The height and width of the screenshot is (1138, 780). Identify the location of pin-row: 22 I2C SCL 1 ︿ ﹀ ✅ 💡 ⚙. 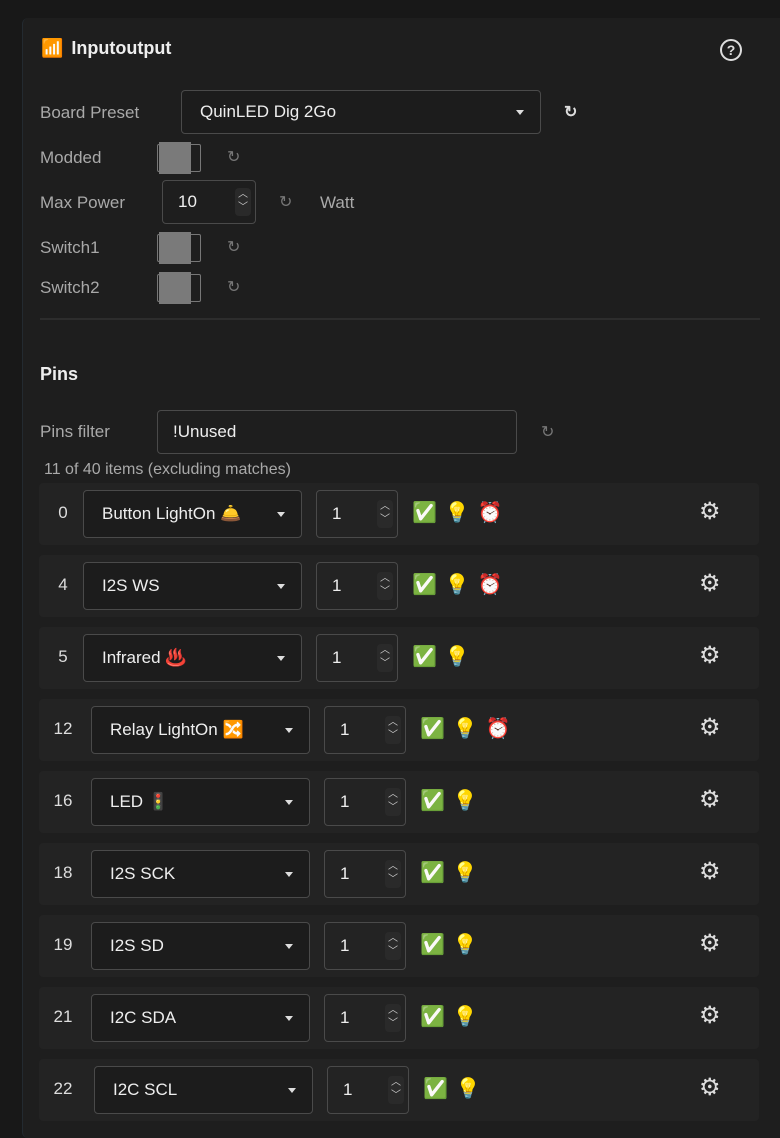
(399, 1090).